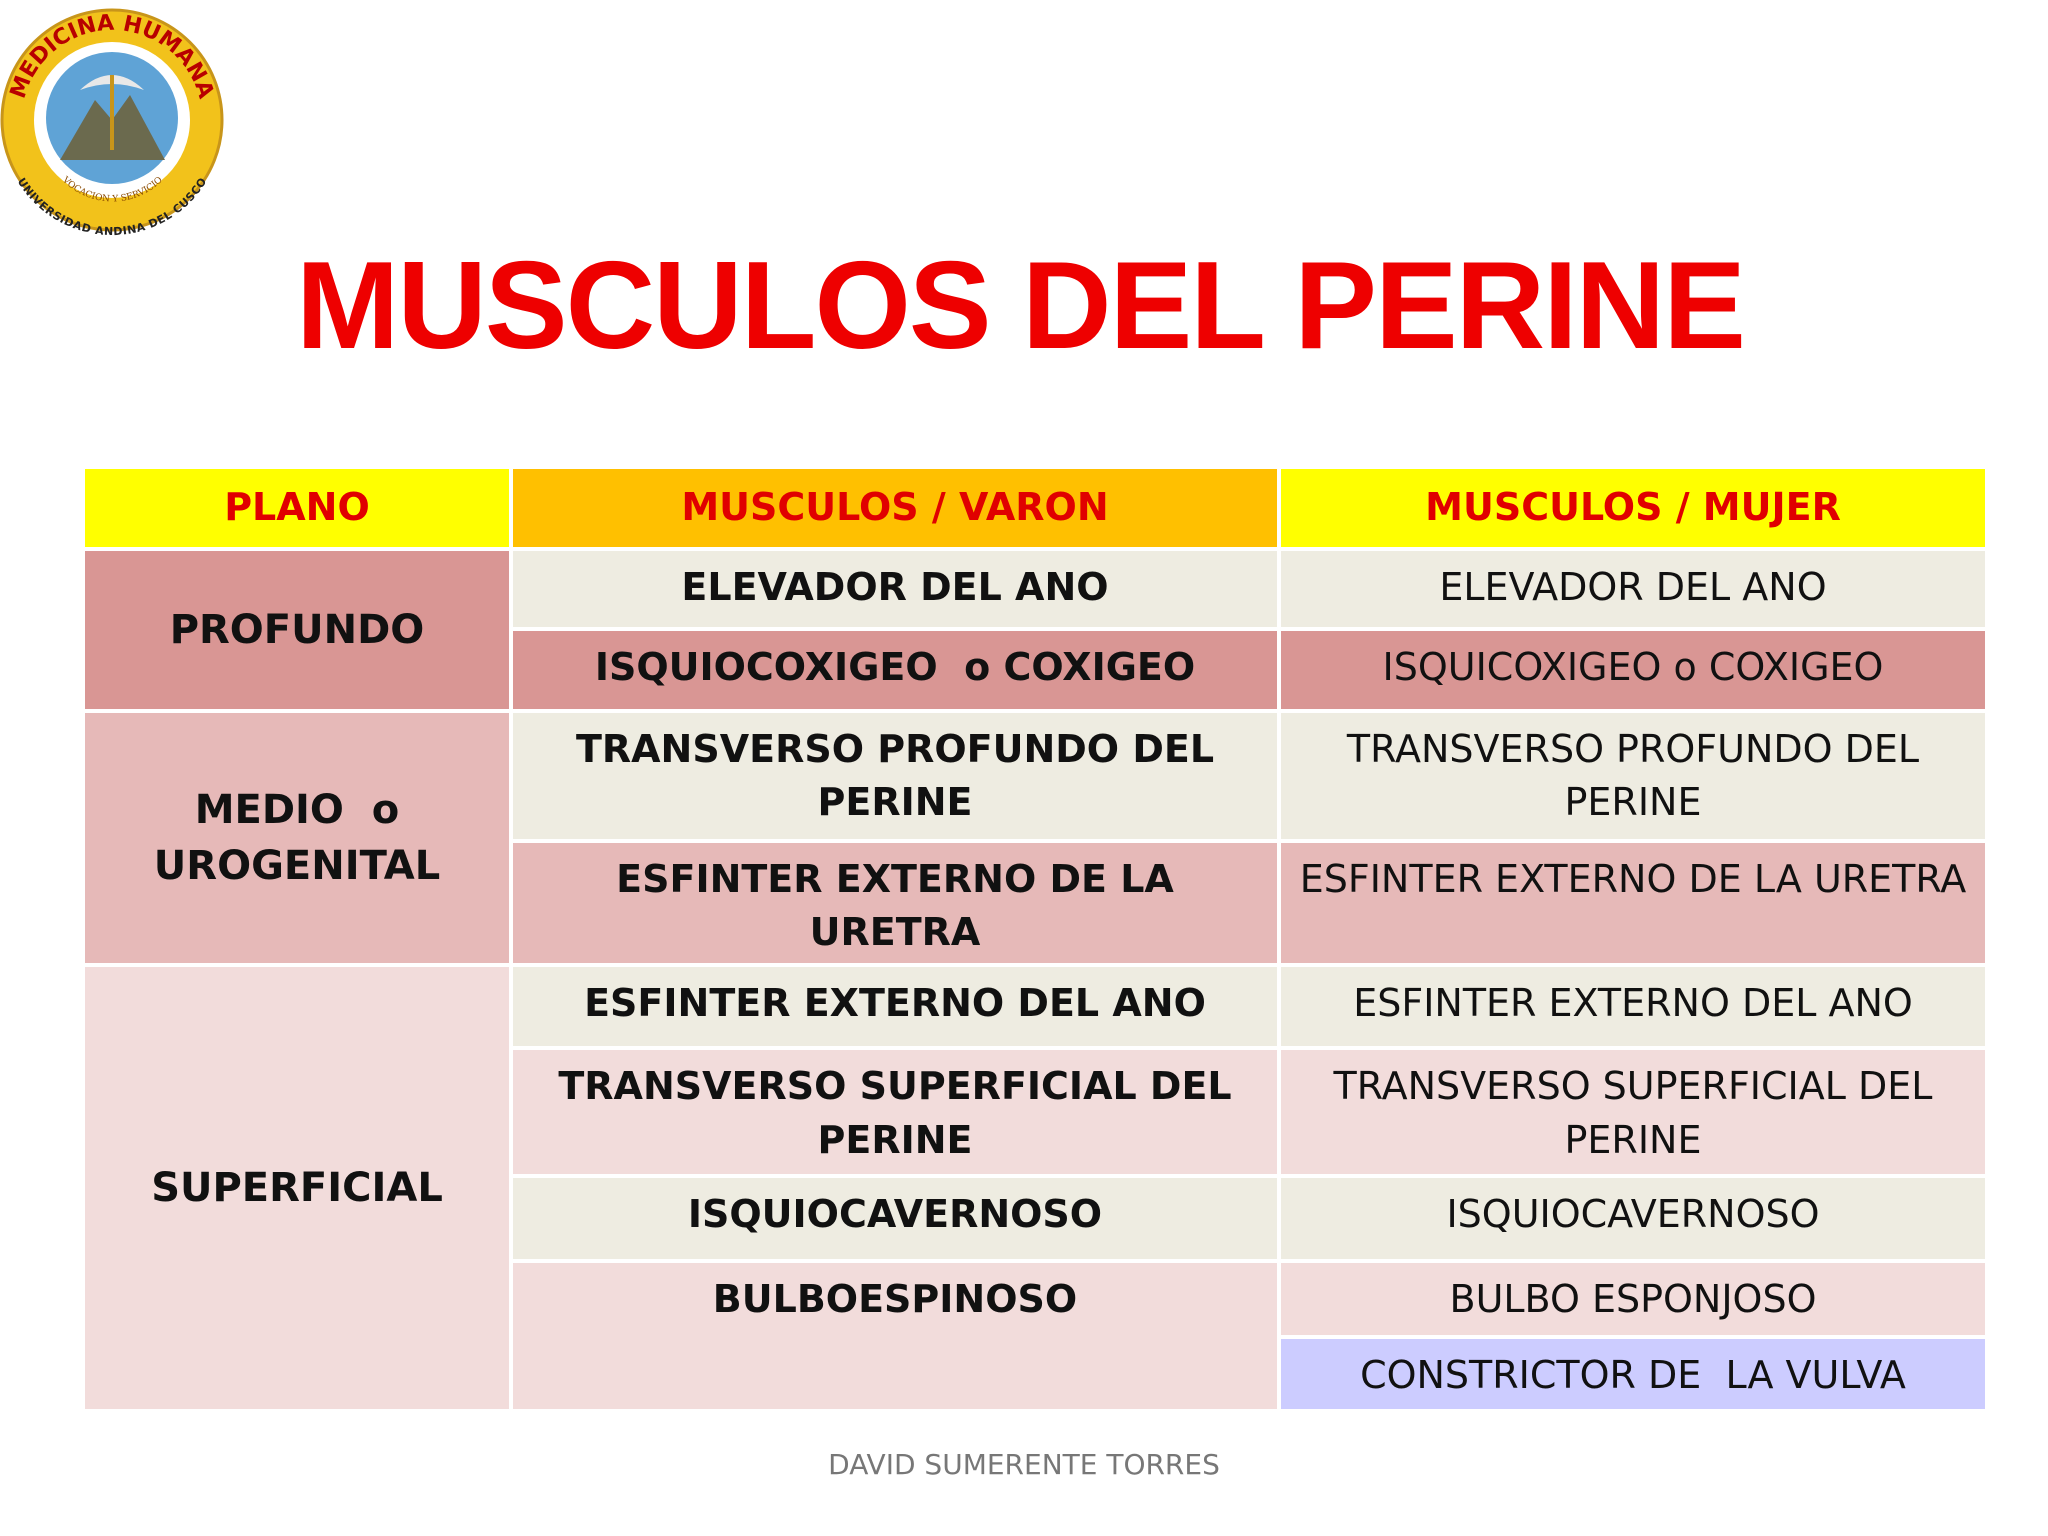 Image resolution: width=2048 pixels, height=1536 pixels. I want to click on plano-cell: MEDIO o UROGENITAL, so click(297, 838).